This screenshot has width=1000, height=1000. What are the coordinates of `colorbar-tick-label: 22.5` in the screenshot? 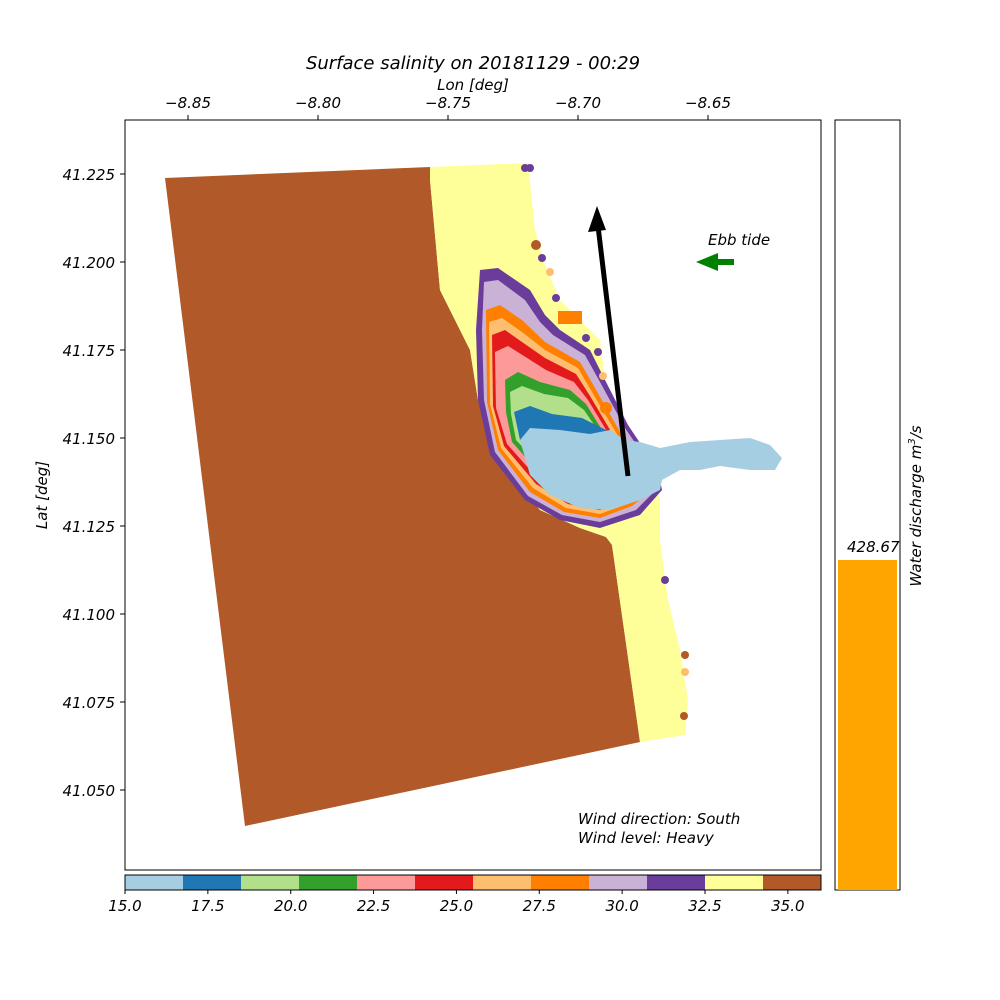 It's located at (373, 906).